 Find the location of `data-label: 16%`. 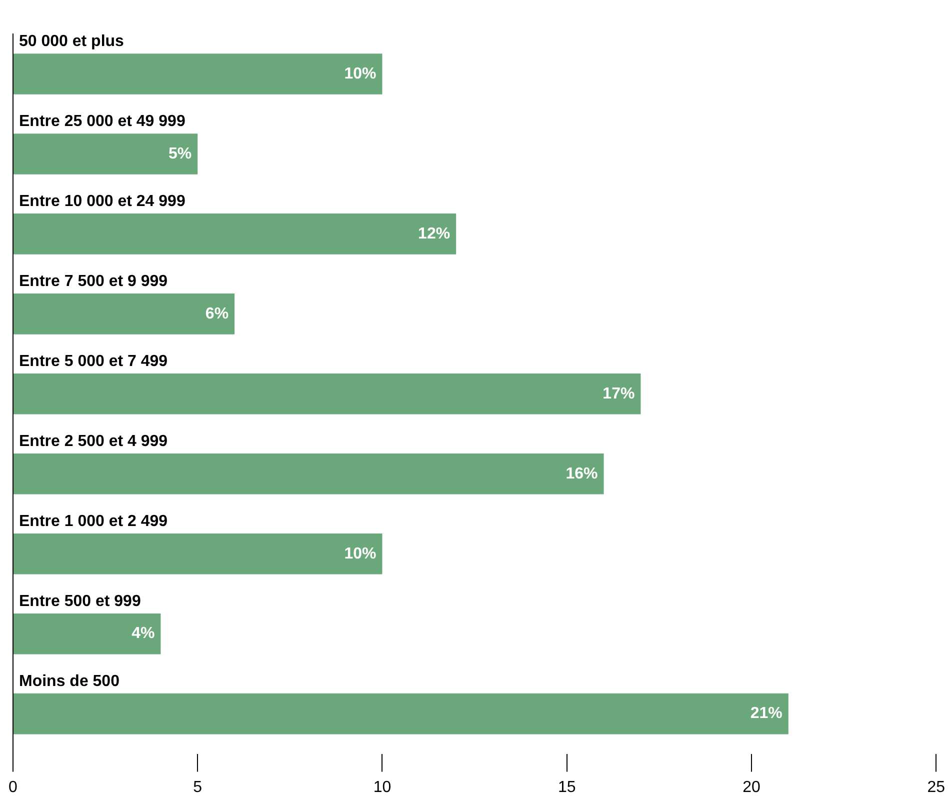

data-label: 16% is located at coordinates (582, 473).